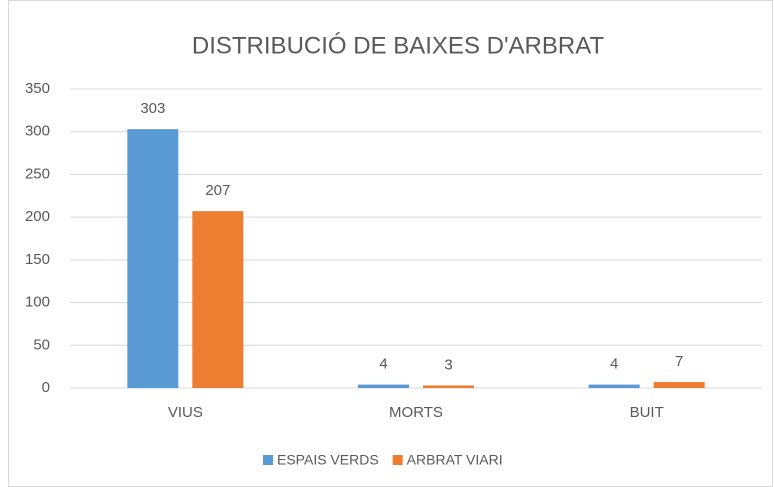 Image resolution: width=774 pixels, height=487 pixels. I want to click on chart-title: DISTRIBUCIÓ DE BAIXES D'ARBRAT, so click(398, 45).